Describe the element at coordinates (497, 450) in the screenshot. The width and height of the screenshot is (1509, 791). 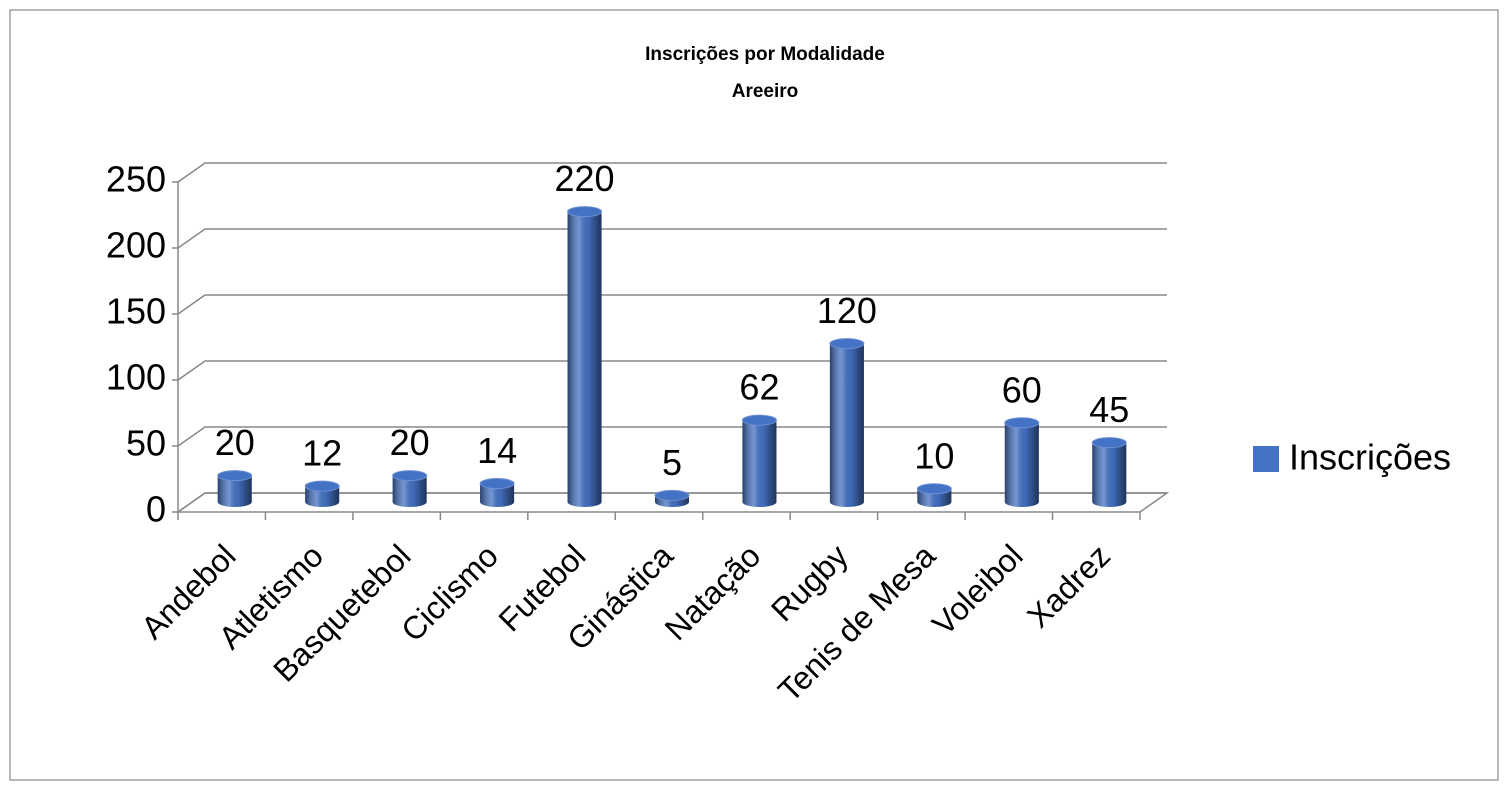
I see `value-label: 14` at that location.